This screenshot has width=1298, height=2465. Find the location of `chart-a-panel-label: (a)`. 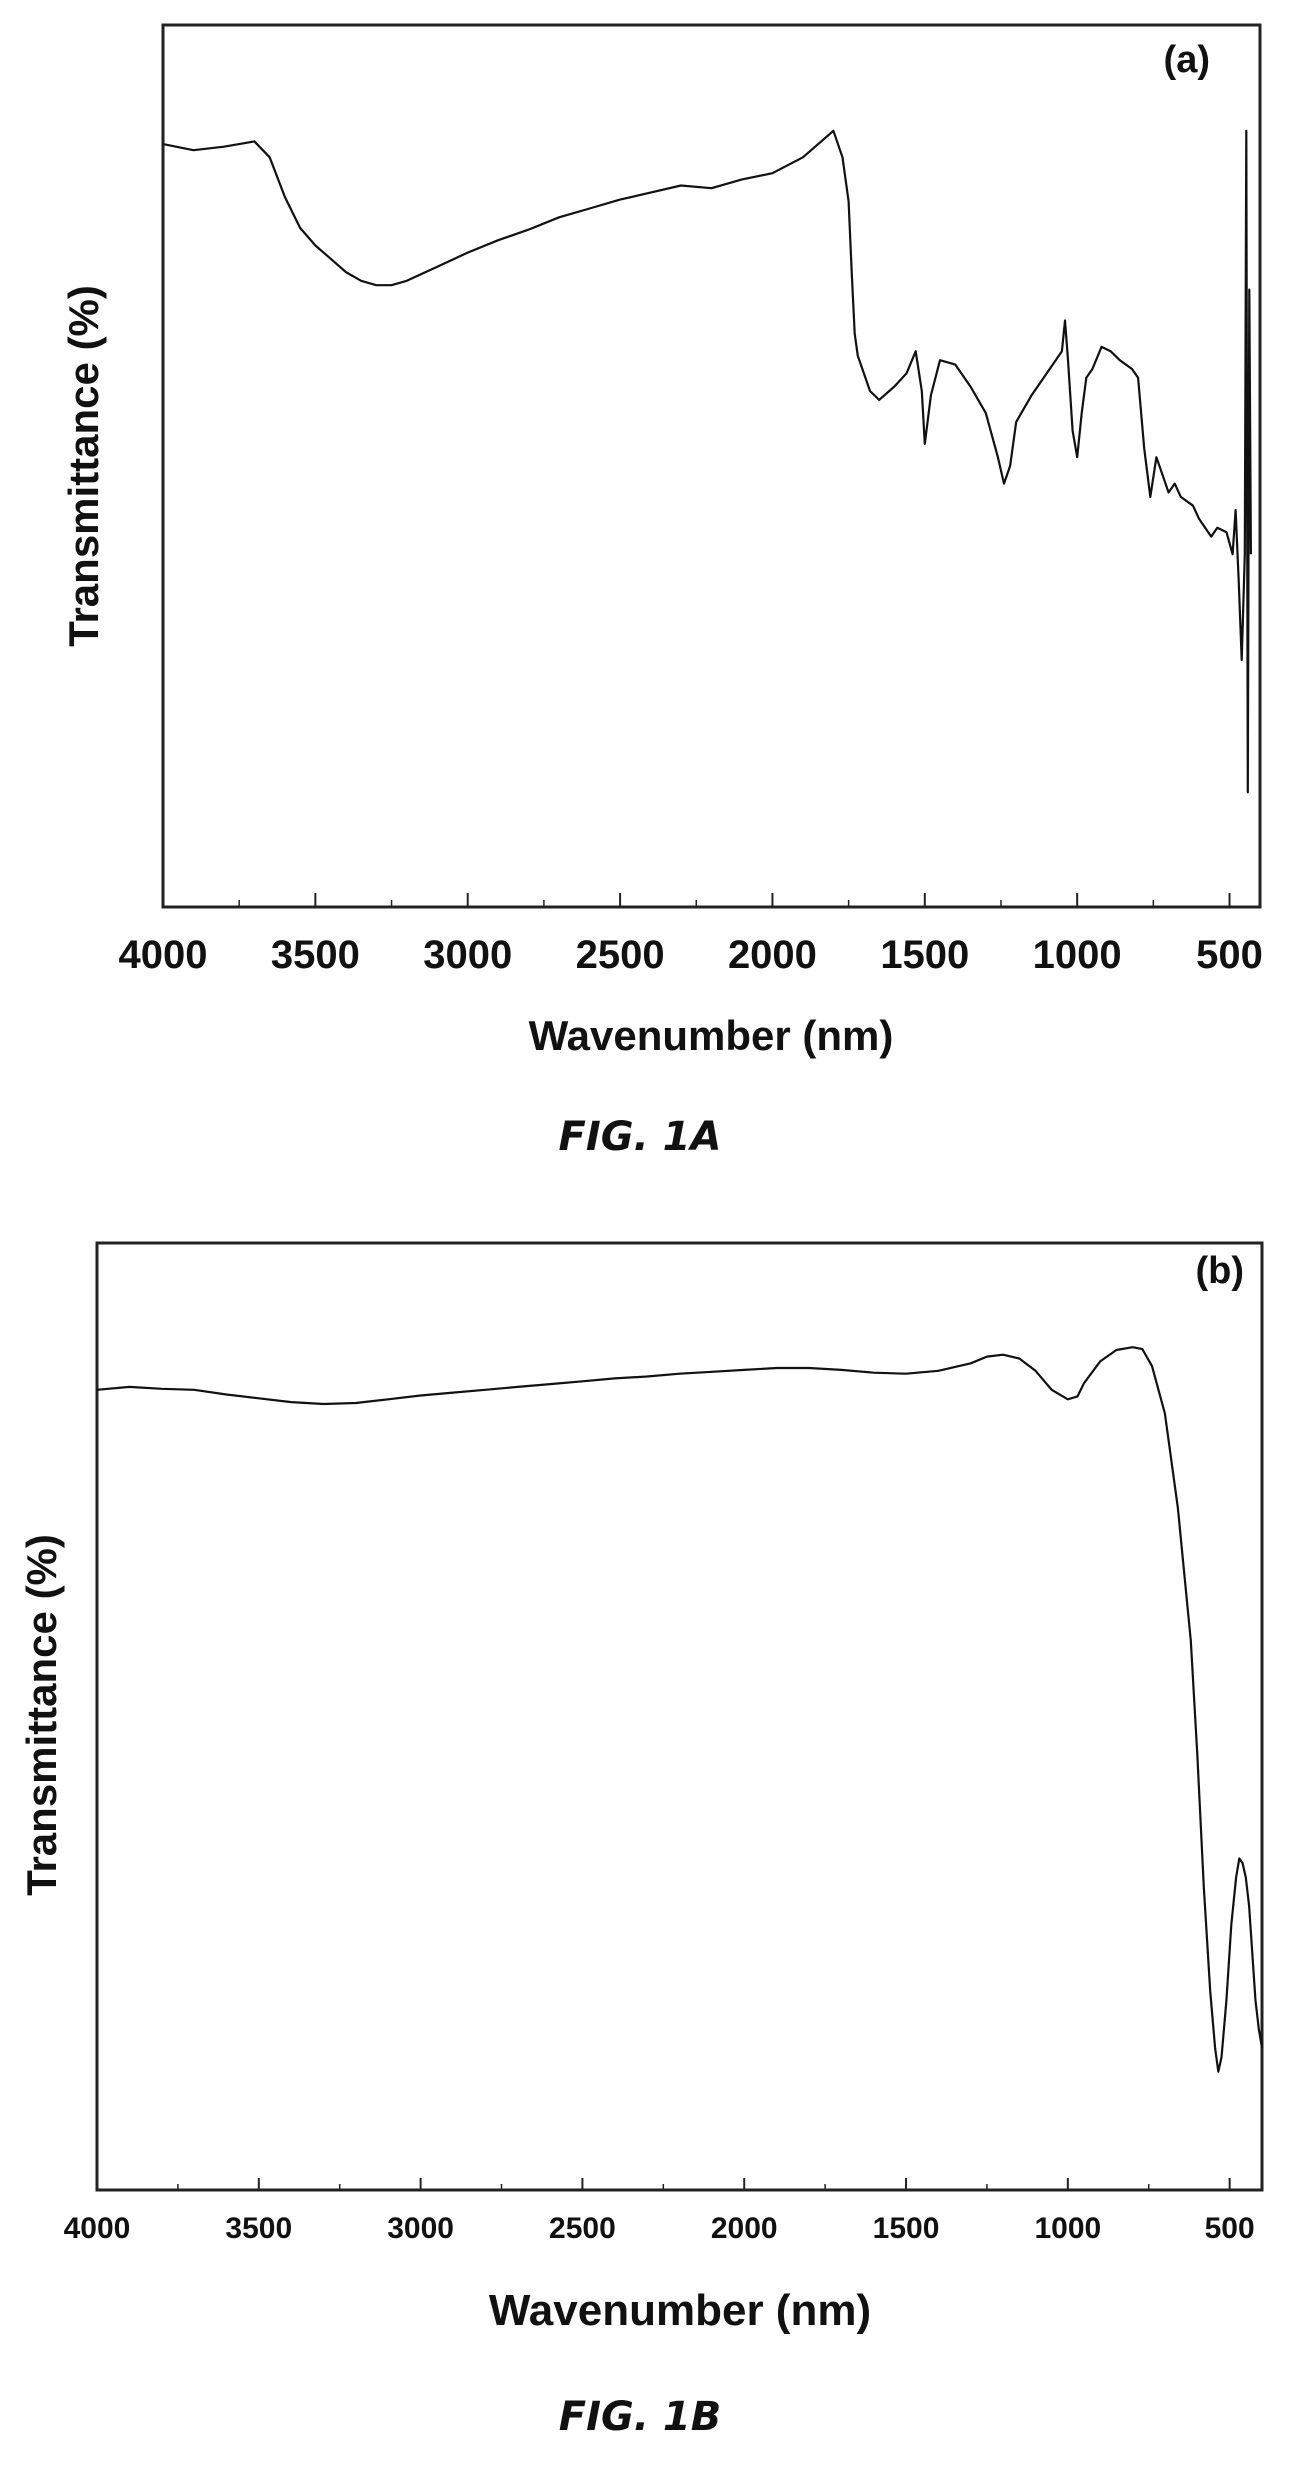

chart-a-panel-label: (a) is located at coordinates (1187, 60).